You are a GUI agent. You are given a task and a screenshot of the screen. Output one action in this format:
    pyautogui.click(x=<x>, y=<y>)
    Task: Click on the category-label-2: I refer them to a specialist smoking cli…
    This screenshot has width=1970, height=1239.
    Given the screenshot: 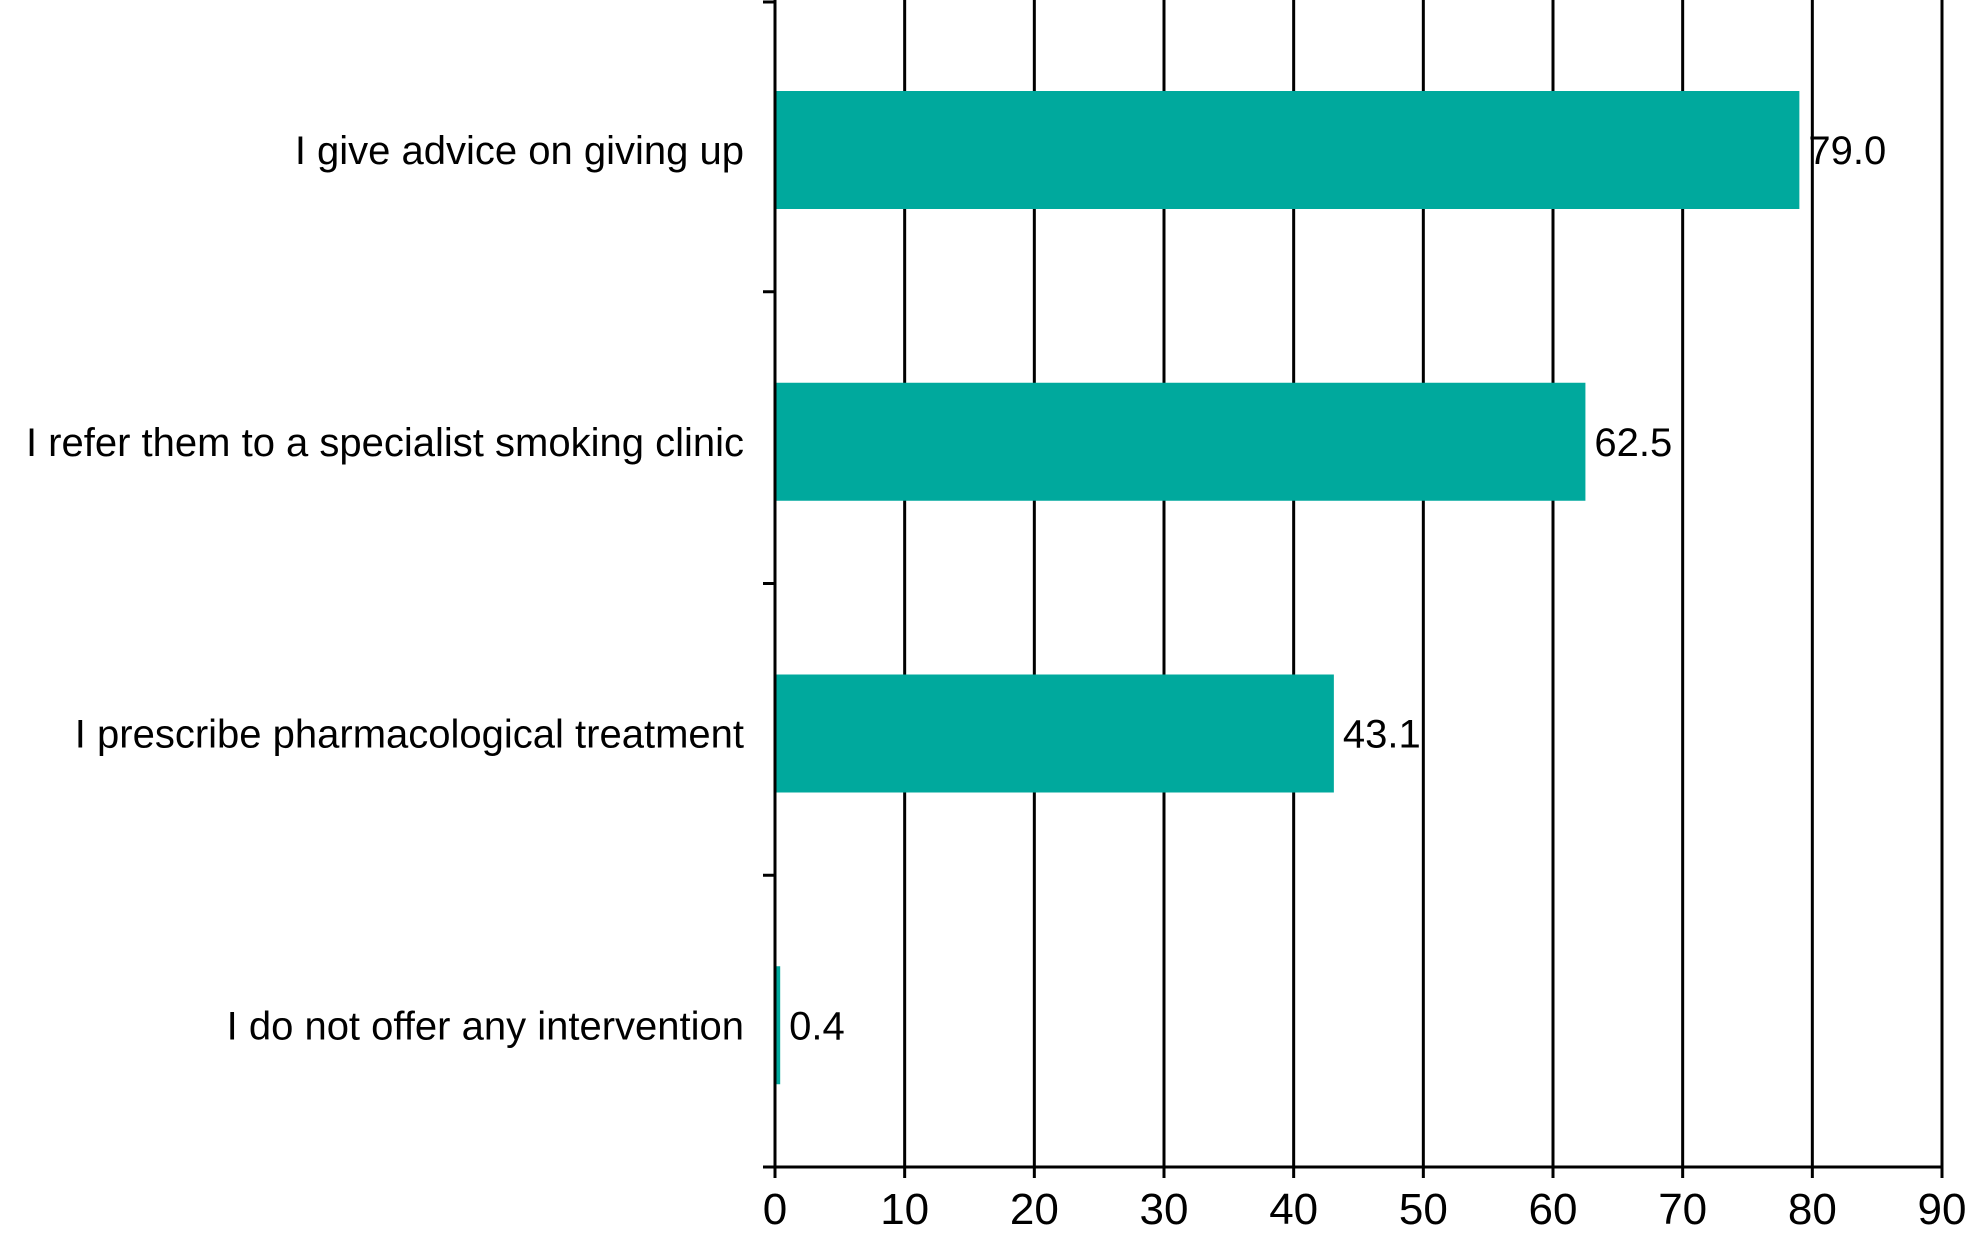 What is the action you would take?
    pyautogui.click(x=385, y=443)
    